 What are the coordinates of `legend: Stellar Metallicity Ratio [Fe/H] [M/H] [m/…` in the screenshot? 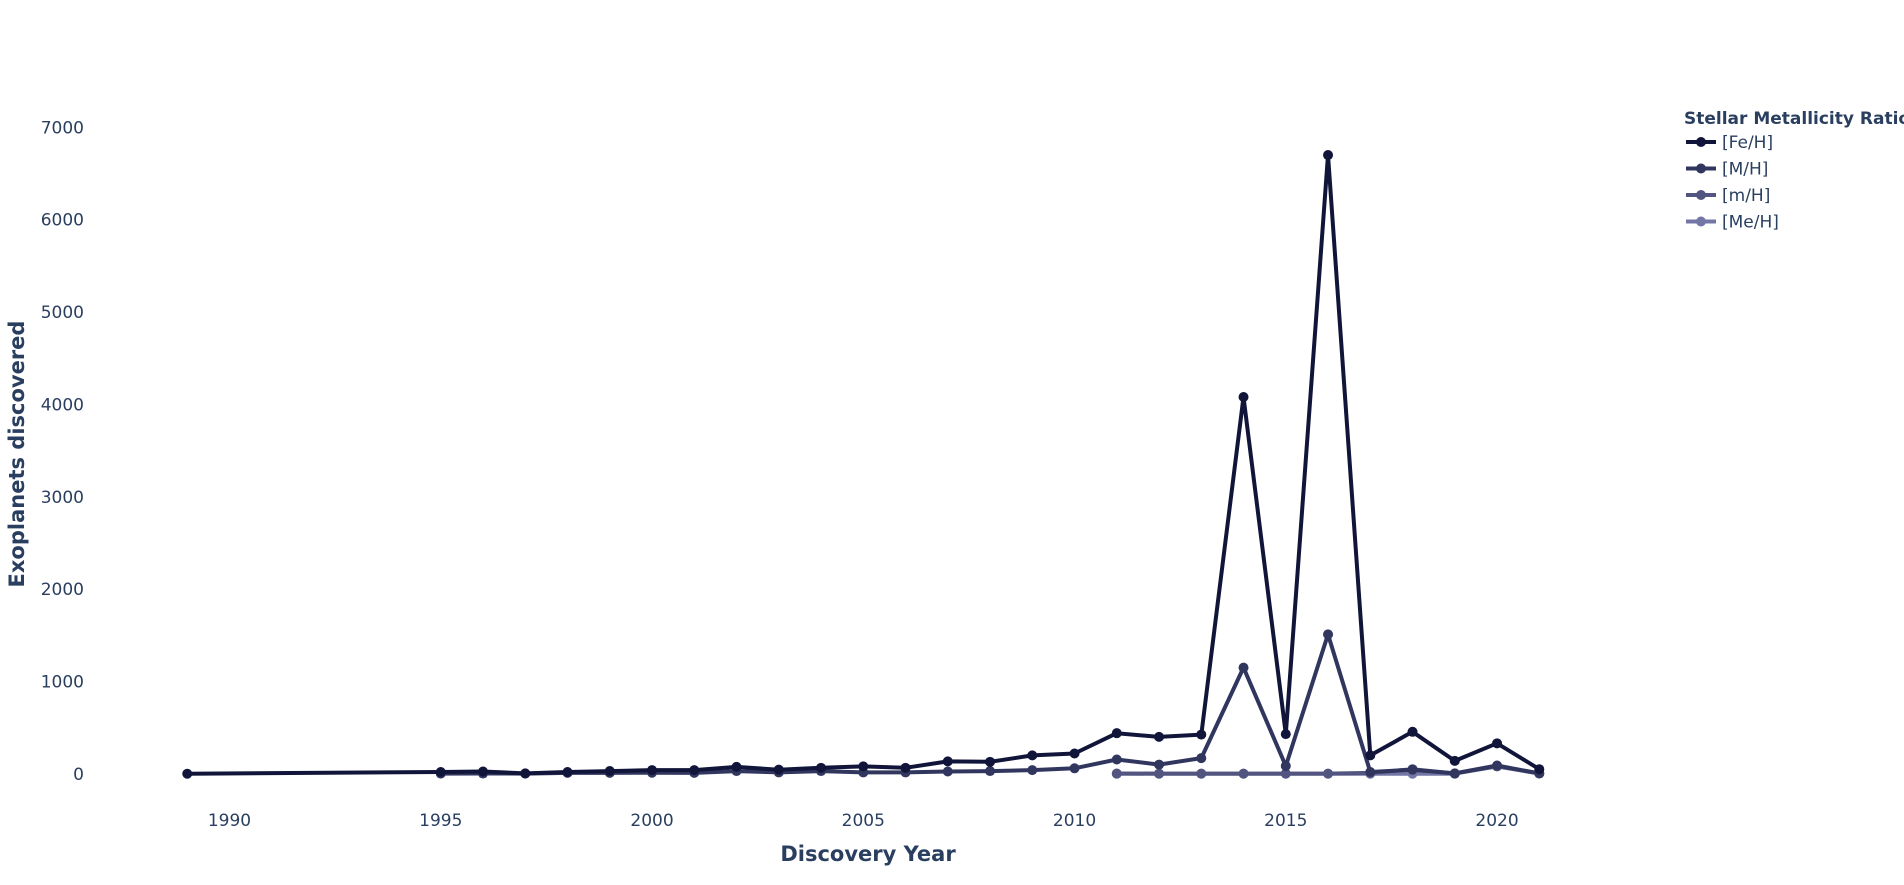 It's located at (1794, 171).